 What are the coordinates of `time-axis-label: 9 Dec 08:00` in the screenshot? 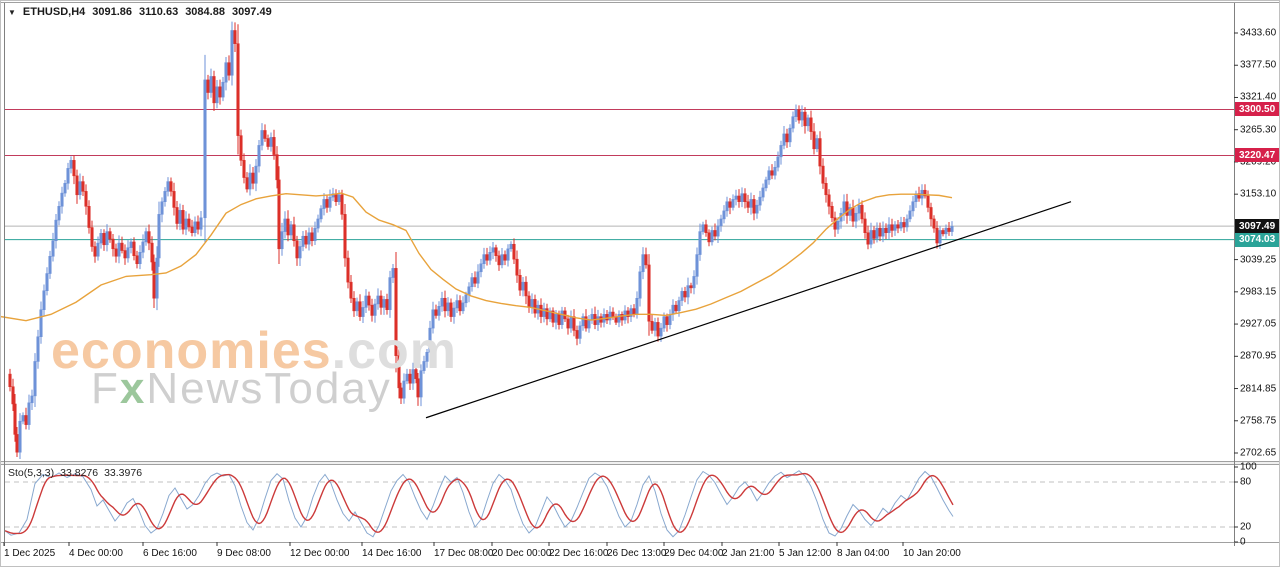 It's located at (244, 553).